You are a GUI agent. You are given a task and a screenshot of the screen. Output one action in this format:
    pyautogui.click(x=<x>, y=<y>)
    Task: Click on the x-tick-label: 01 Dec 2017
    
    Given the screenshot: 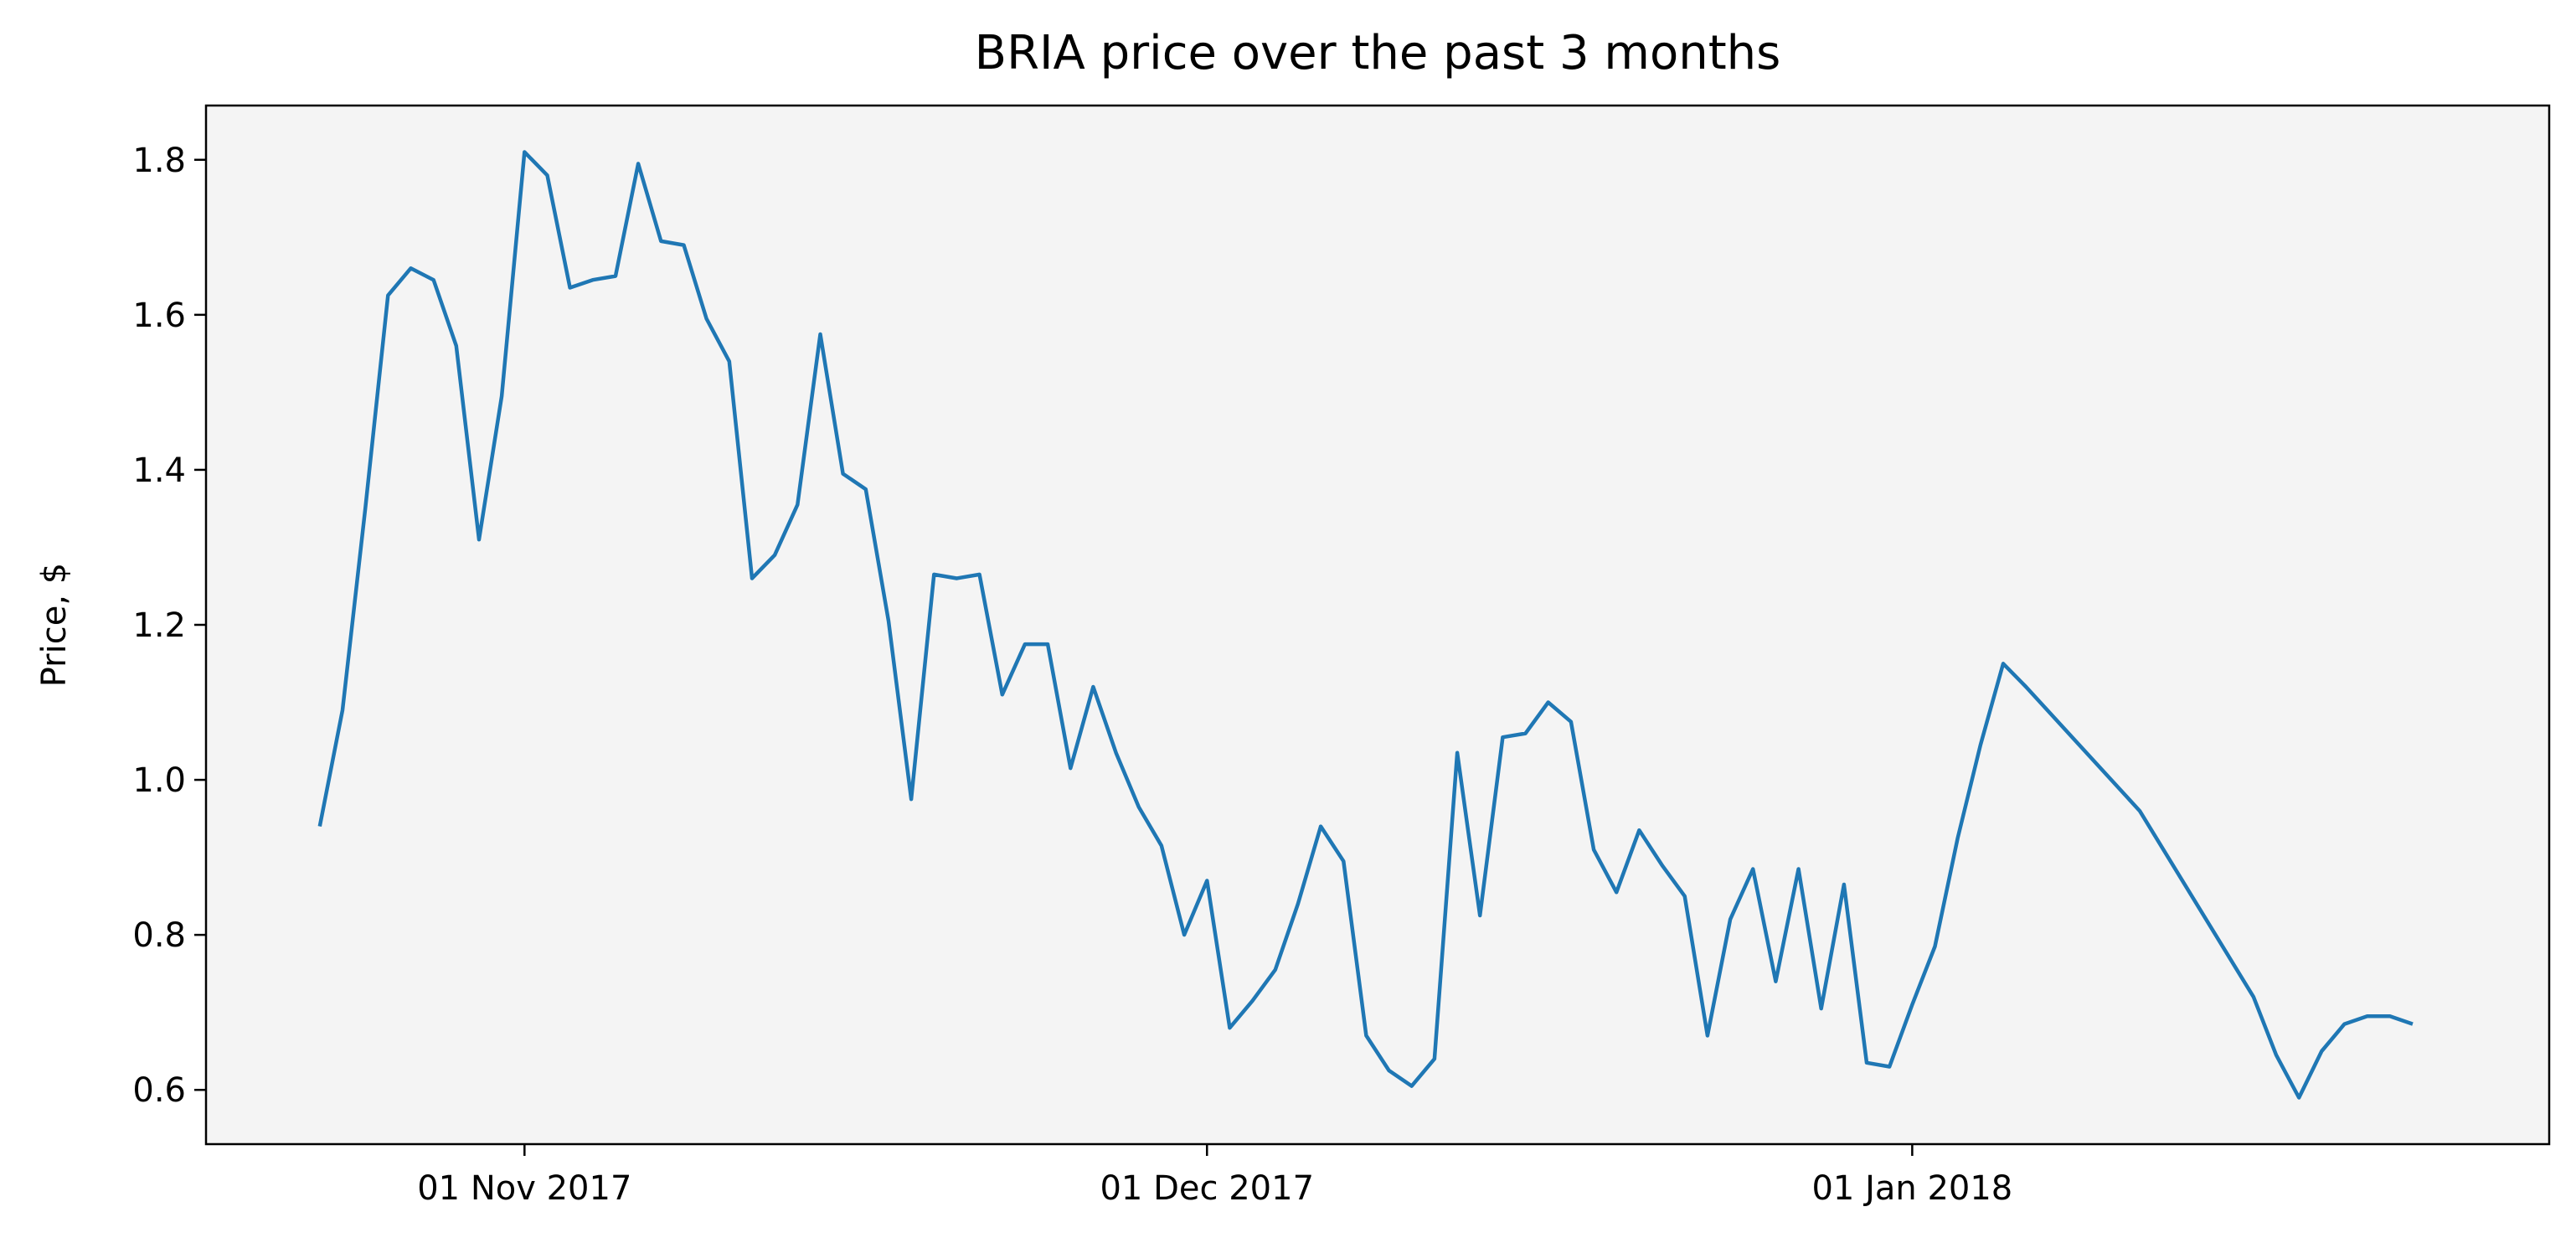 What is the action you would take?
    pyautogui.click(x=1207, y=1188)
    